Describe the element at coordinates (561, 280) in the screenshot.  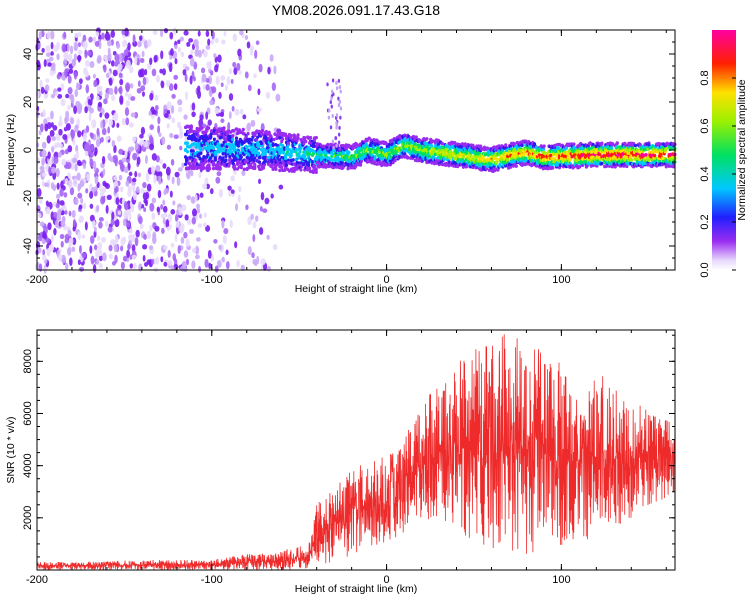
I see `spectrogram-x-tick-label: 100` at that location.